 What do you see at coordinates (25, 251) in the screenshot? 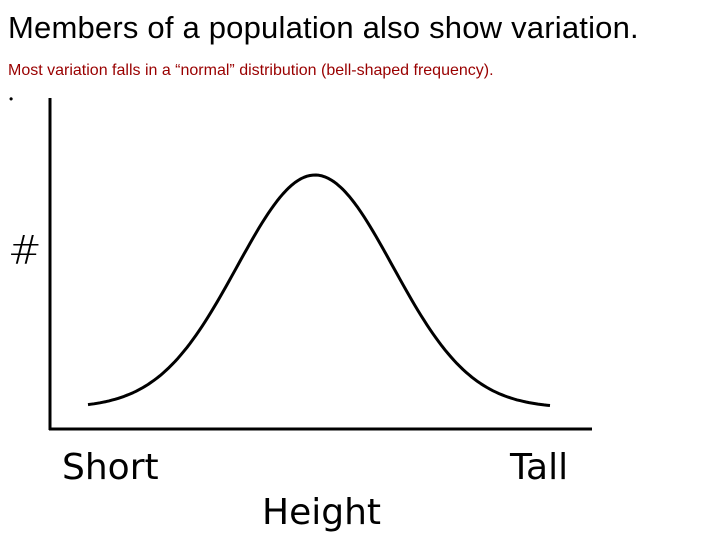
I see `y-axis-label: #` at bounding box center [25, 251].